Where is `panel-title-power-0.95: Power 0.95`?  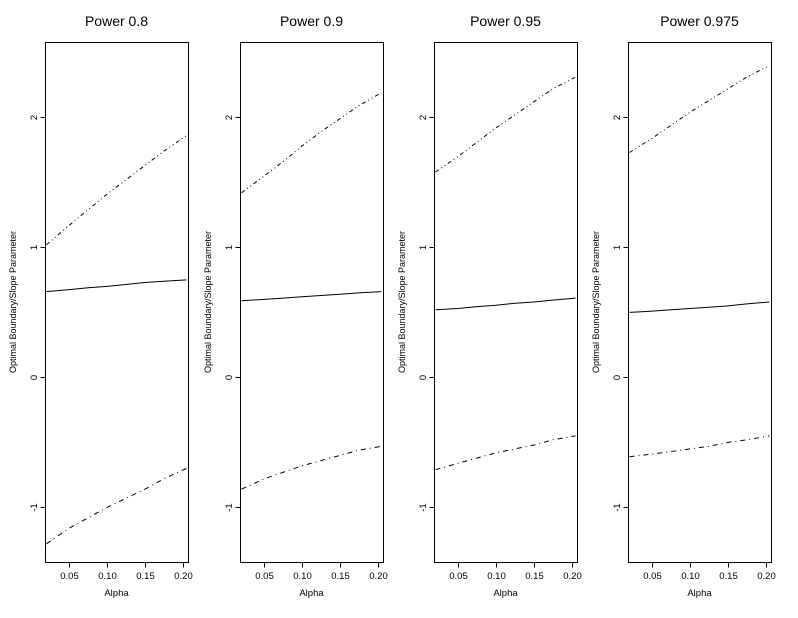 panel-title-power-0.95: Power 0.95 is located at coordinates (505, 21).